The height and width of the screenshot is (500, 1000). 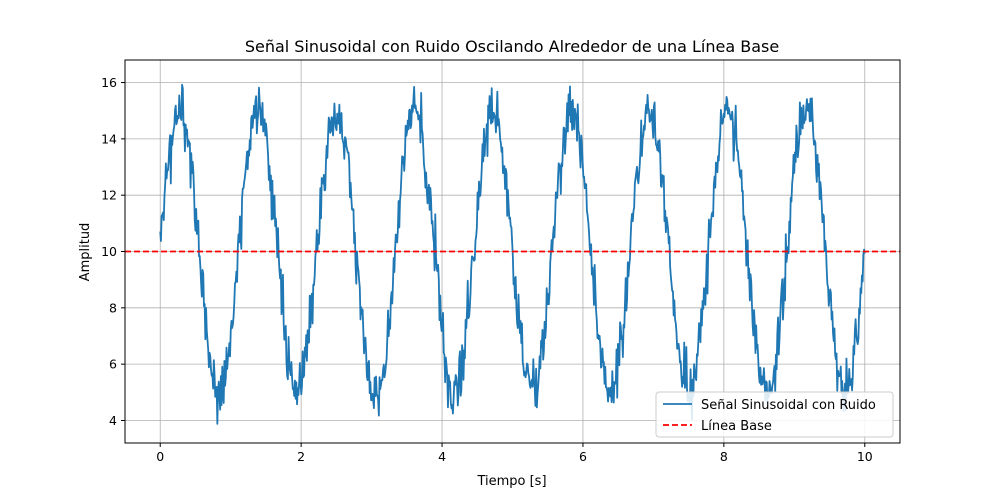 I want to click on y-axis: 4 6 8 10 12 14 16, so click(x=113, y=251).